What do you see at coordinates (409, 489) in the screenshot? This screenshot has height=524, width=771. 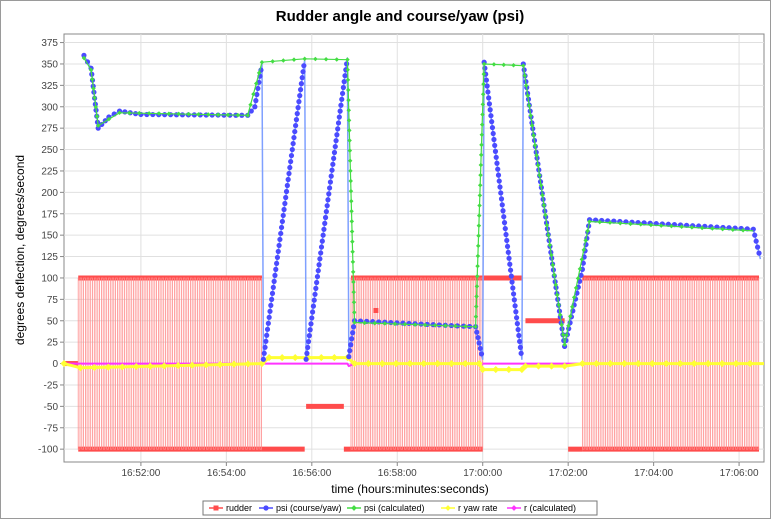 I see `x-axis-label: time (hours:minutes:seconds)` at bounding box center [409, 489].